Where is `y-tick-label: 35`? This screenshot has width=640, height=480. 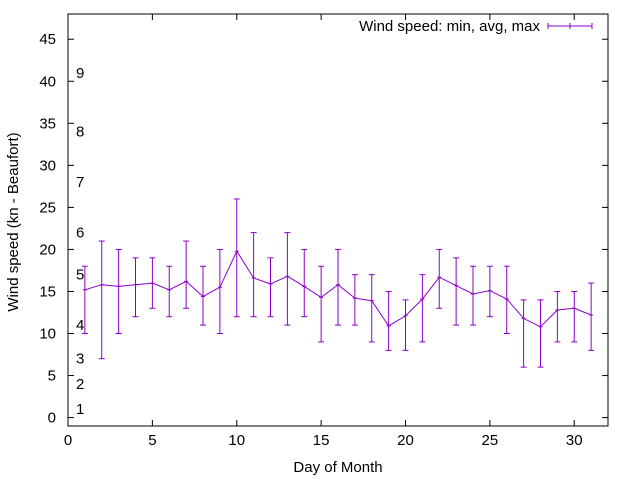
y-tick-label: 35 is located at coordinates (47, 123).